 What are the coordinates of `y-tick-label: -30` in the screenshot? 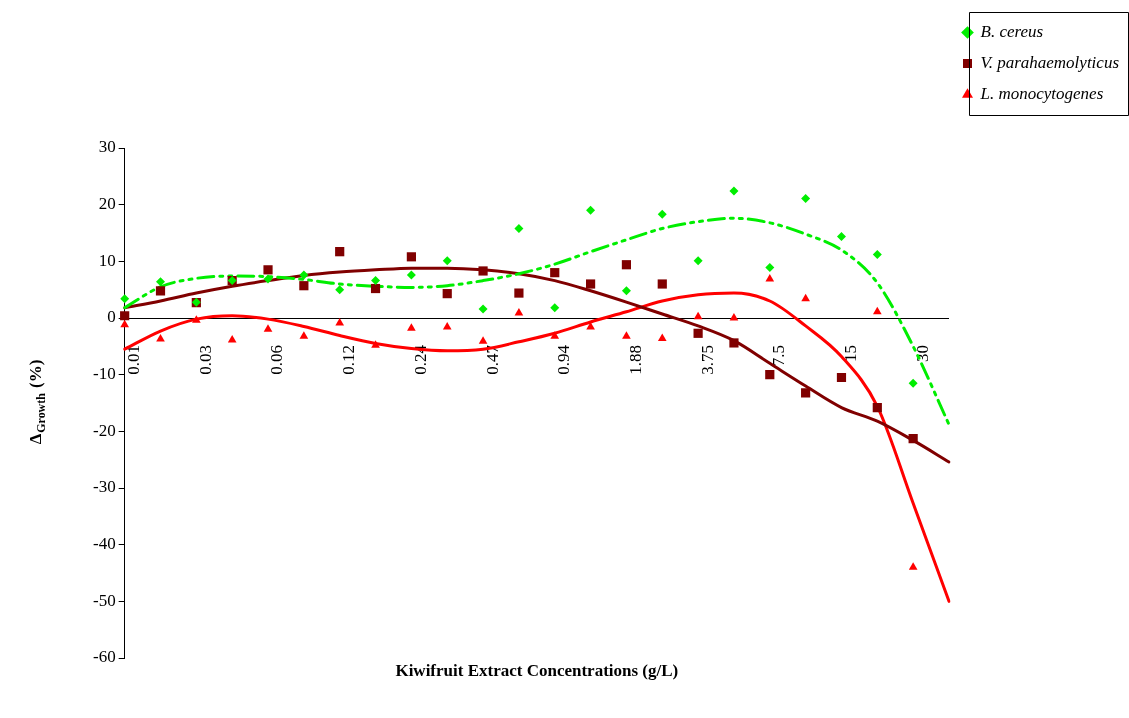 It's located at (104, 487).